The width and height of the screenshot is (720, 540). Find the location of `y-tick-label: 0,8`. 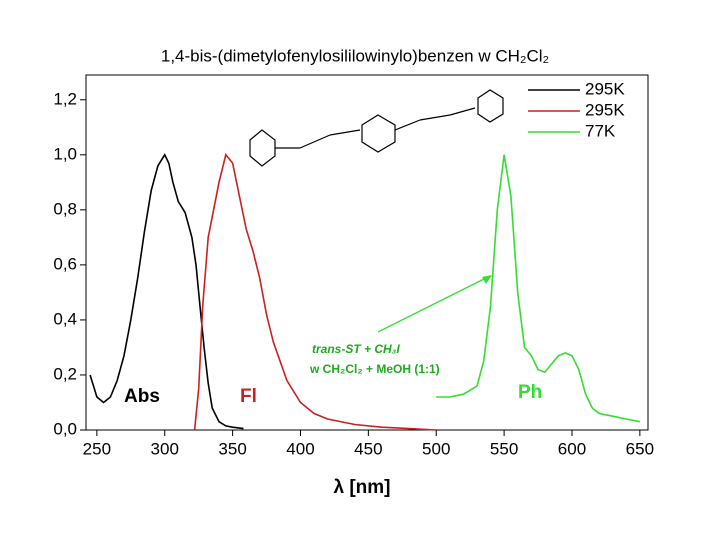

y-tick-label: 0,8 is located at coordinates (65, 208).